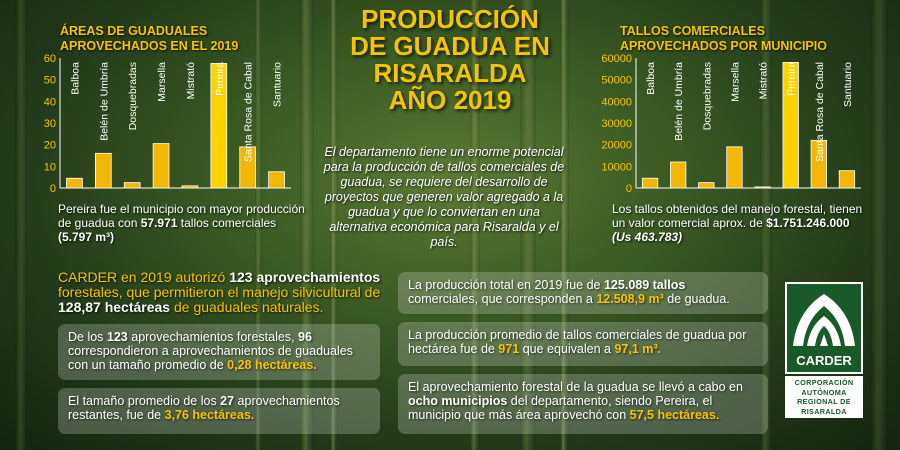 This screenshot has height=450, width=900. What do you see at coordinates (50, 102) in the screenshot?
I see `y-tick-label: 40` at bounding box center [50, 102].